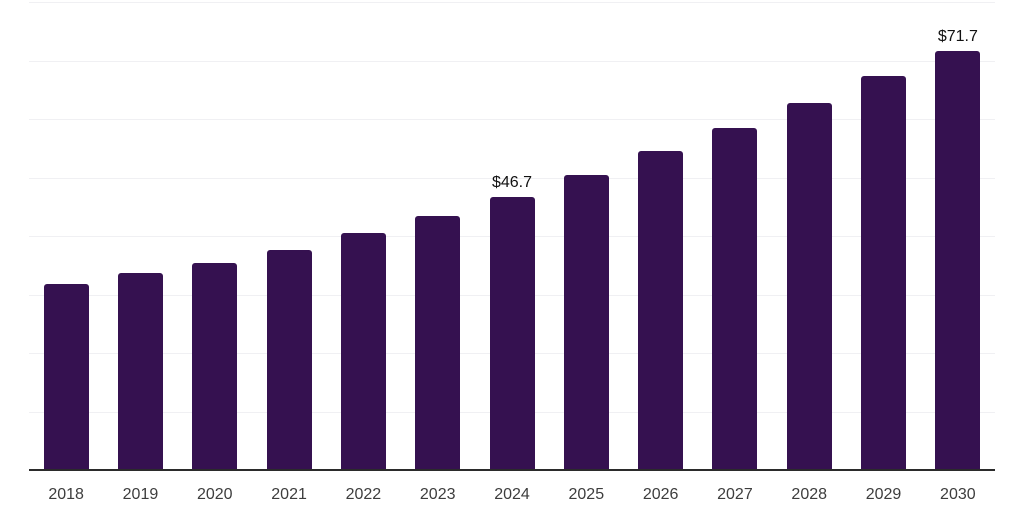 The height and width of the screenshot is (512, 1024). Describe the element at coordinates (512, 494) in the screenshot. I see `x-tick-2024: 2024` at that location.